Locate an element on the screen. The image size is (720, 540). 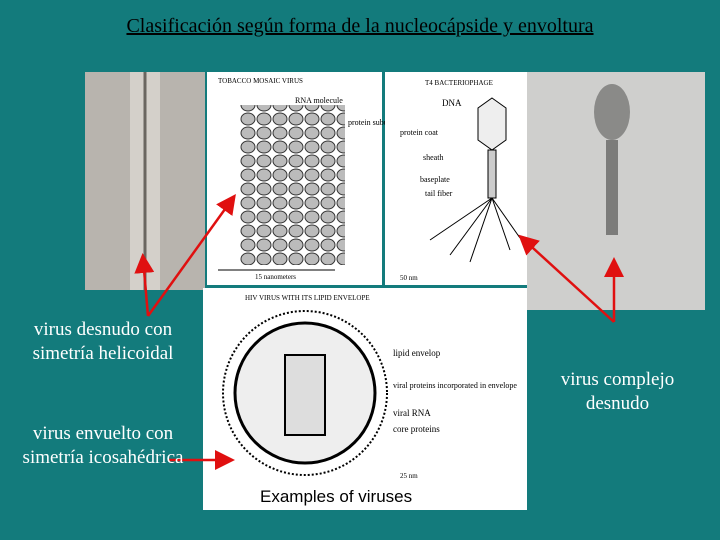
t4-fiber: tail fiber is located at coordinates (439, 193).